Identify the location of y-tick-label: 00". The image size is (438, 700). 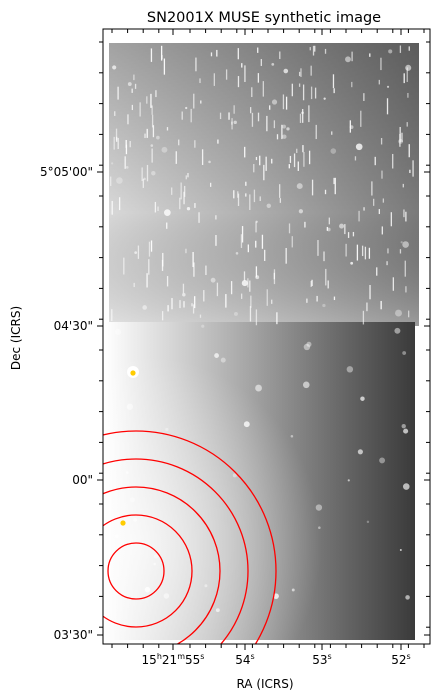
(82, 480).